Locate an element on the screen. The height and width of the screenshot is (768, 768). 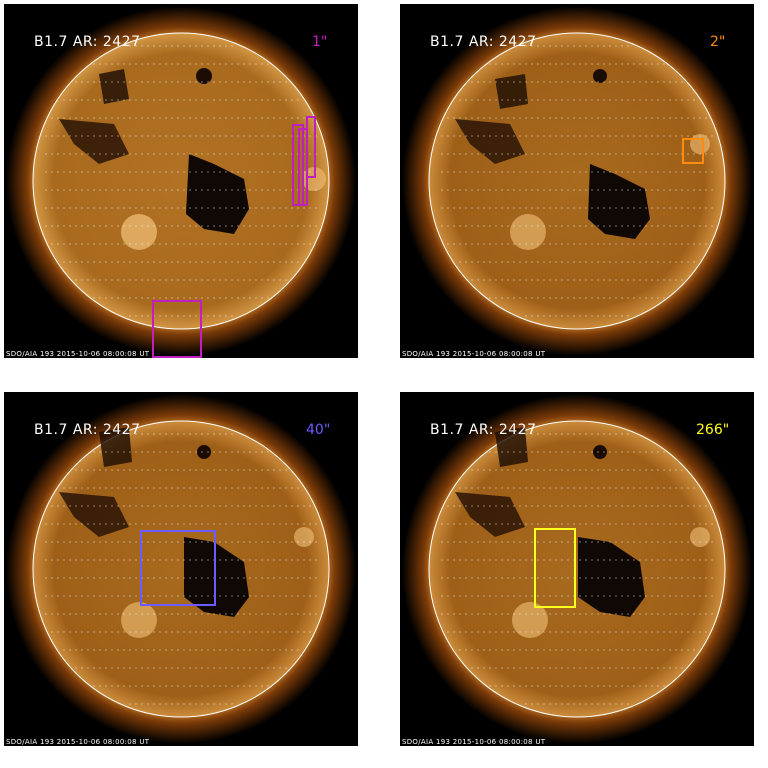
resolution-label: 40" is located at coordinates (318, 430).